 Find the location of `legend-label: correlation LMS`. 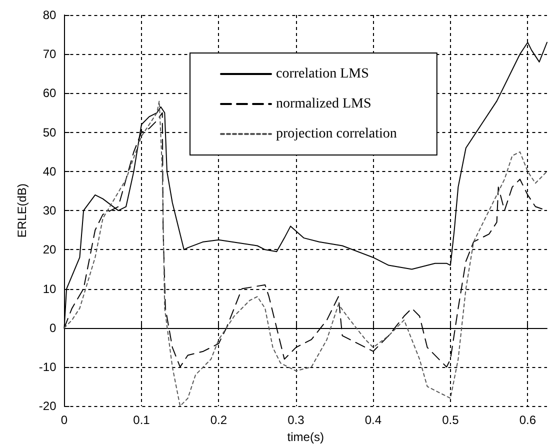

legend-label: correlation LMS is located at coordinates (322, 74).